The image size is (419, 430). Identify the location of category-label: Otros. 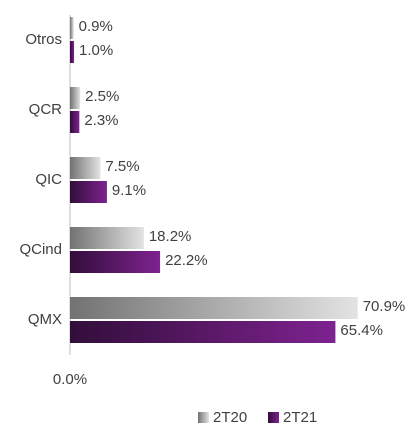
(43, 39).